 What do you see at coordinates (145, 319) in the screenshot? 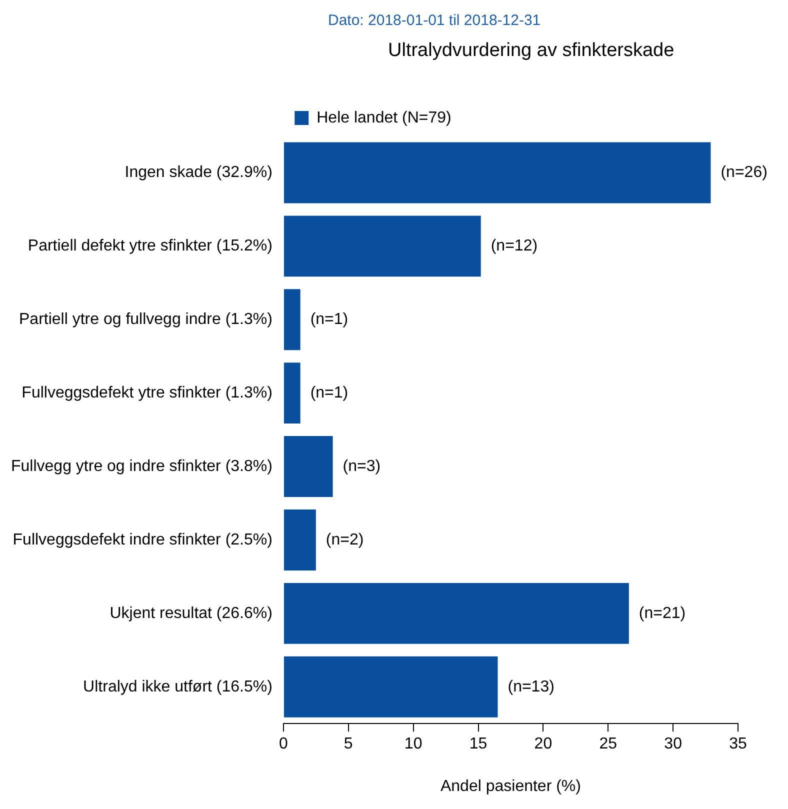
I see `y-tick-label: Partiell ytre og fullvegg indre (1.3%)` at bounding box center [145, 319].